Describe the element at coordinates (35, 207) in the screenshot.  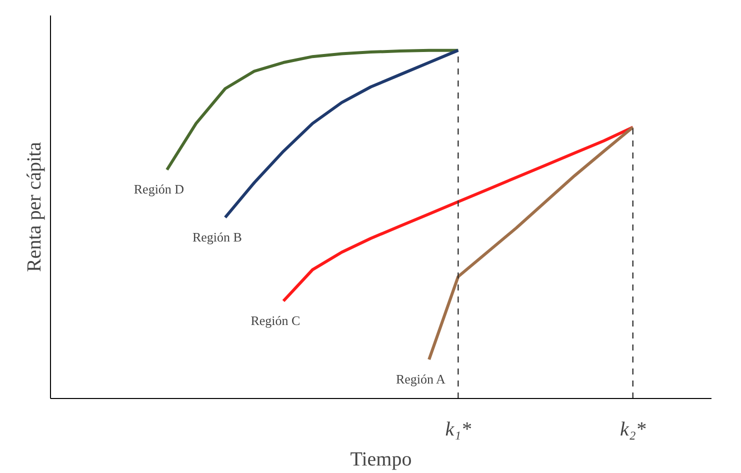
I see `y-axis-title: Renta per cápita` at that location.